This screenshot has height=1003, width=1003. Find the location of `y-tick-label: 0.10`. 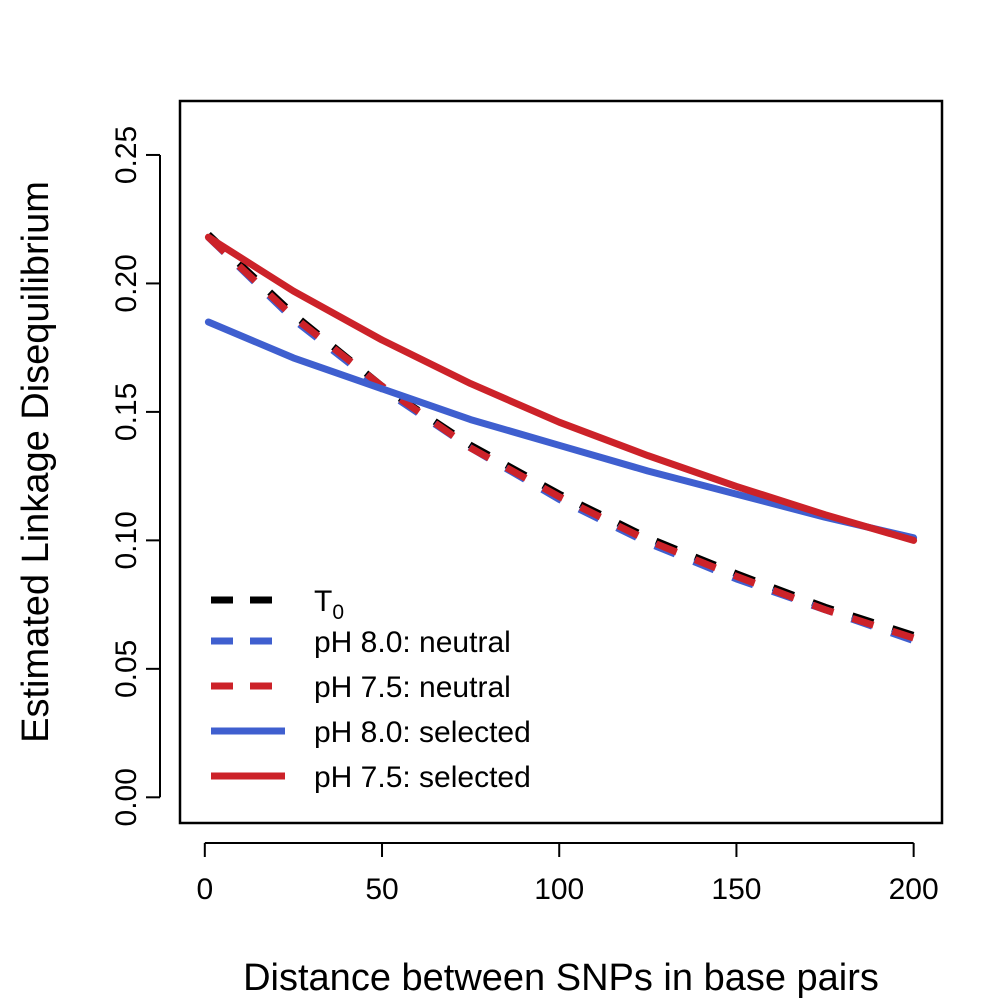

y-tick-label: 0.10 is located at coordinates (126, 540).